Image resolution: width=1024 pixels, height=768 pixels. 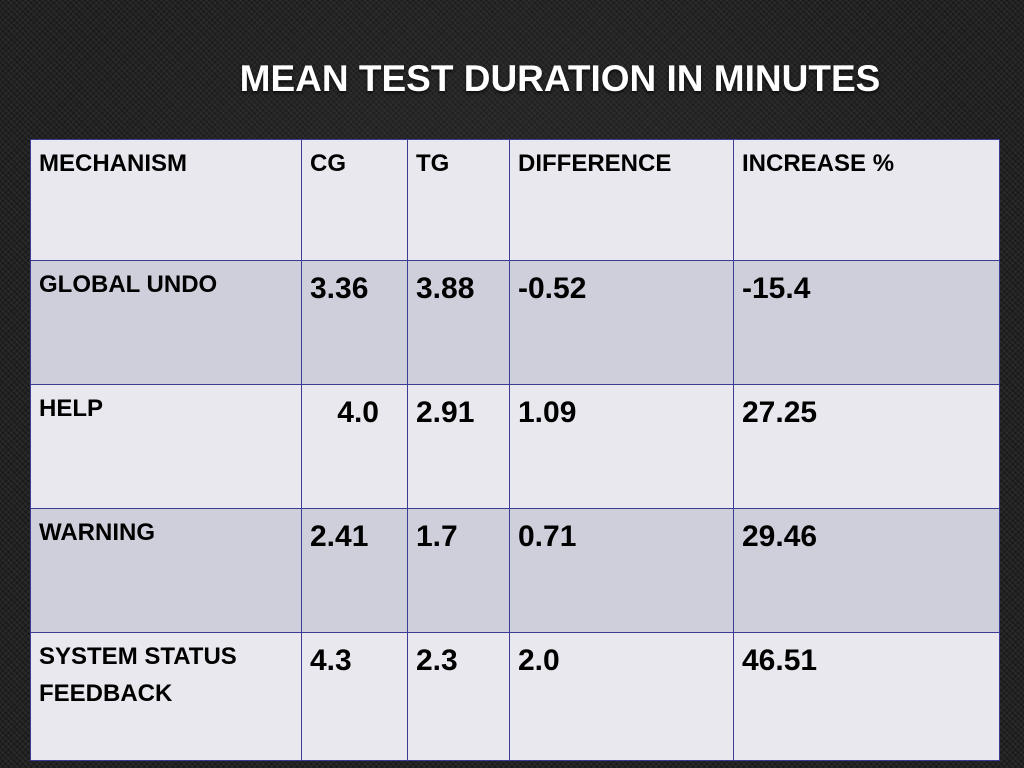 What do you see at coordinates (166, 570) in the screenshot?
I see `mechanism-cell: WARNING` at bounding box center [166, 570].